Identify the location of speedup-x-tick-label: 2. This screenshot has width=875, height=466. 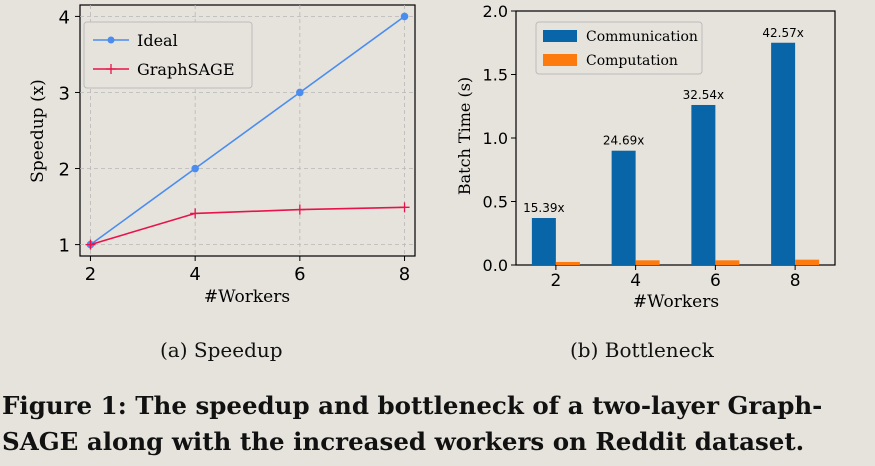
(90, 274).